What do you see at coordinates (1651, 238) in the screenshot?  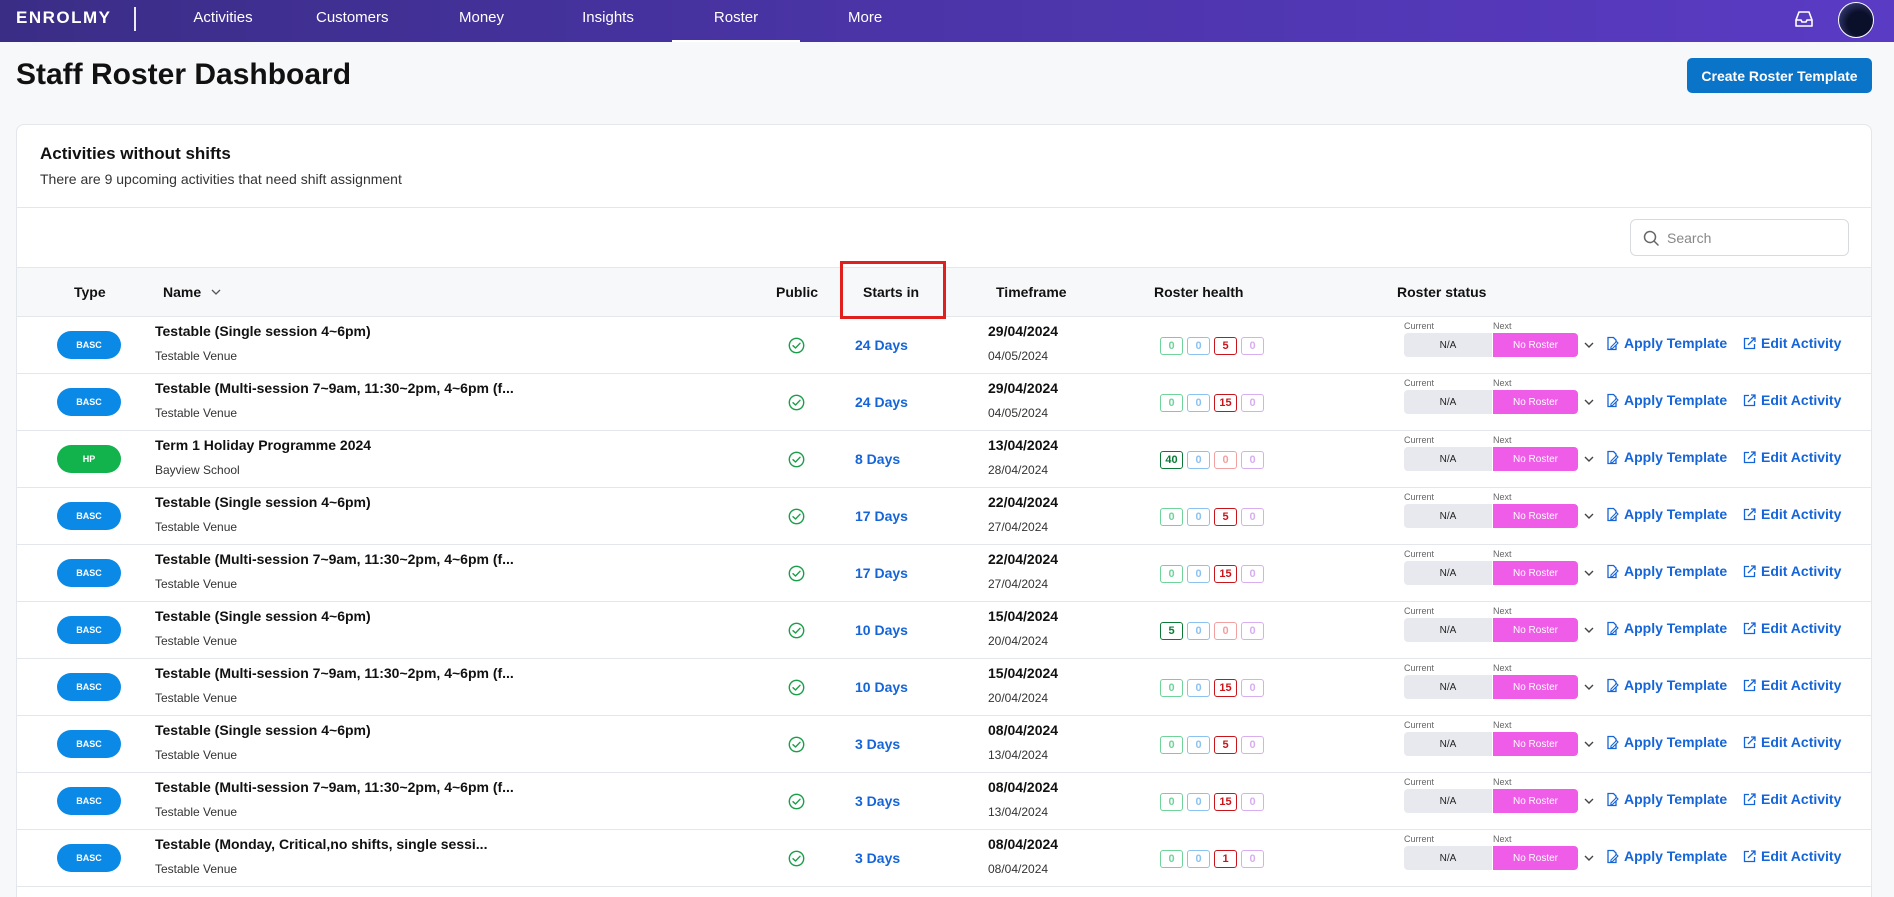 I see `search-icon` at bounding box center [1651, 238].